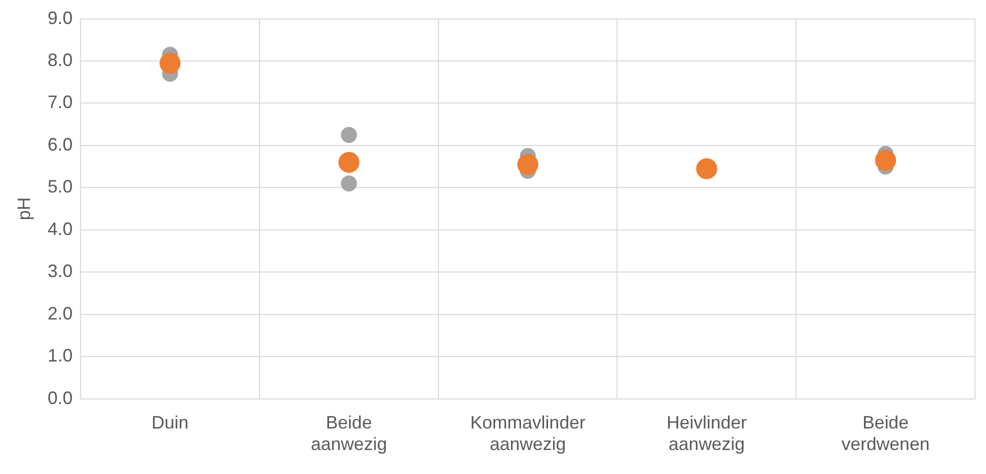 The width and height of the screenshot is (986, 474). What do you see at coordinates (60, 398) in the screenshot?
I see `y-tick-label: 0.0` at bounding box center [60, 398].